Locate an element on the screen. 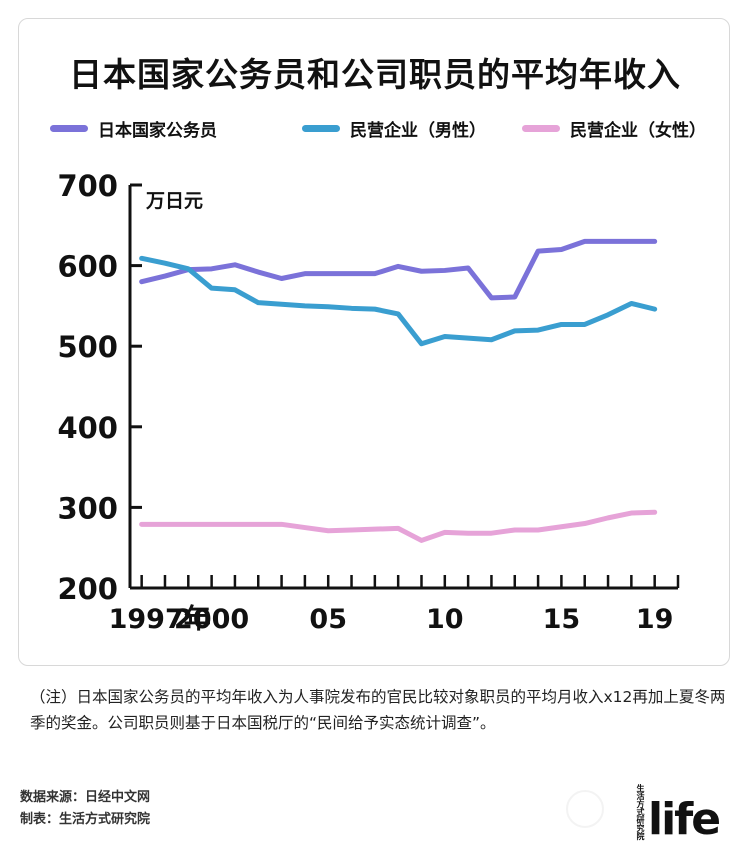 This screenshot has height=865, width=750. y-tick-label: 700 is located at coordinates (87, 186).